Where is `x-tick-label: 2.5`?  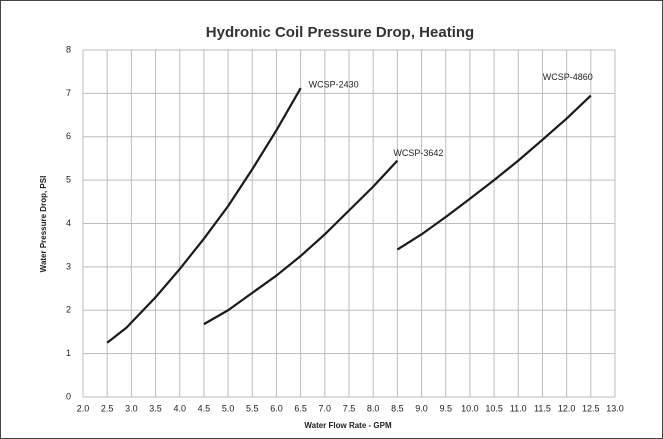
x-tick-label: 2.5 is located at coordinates (107, 408).